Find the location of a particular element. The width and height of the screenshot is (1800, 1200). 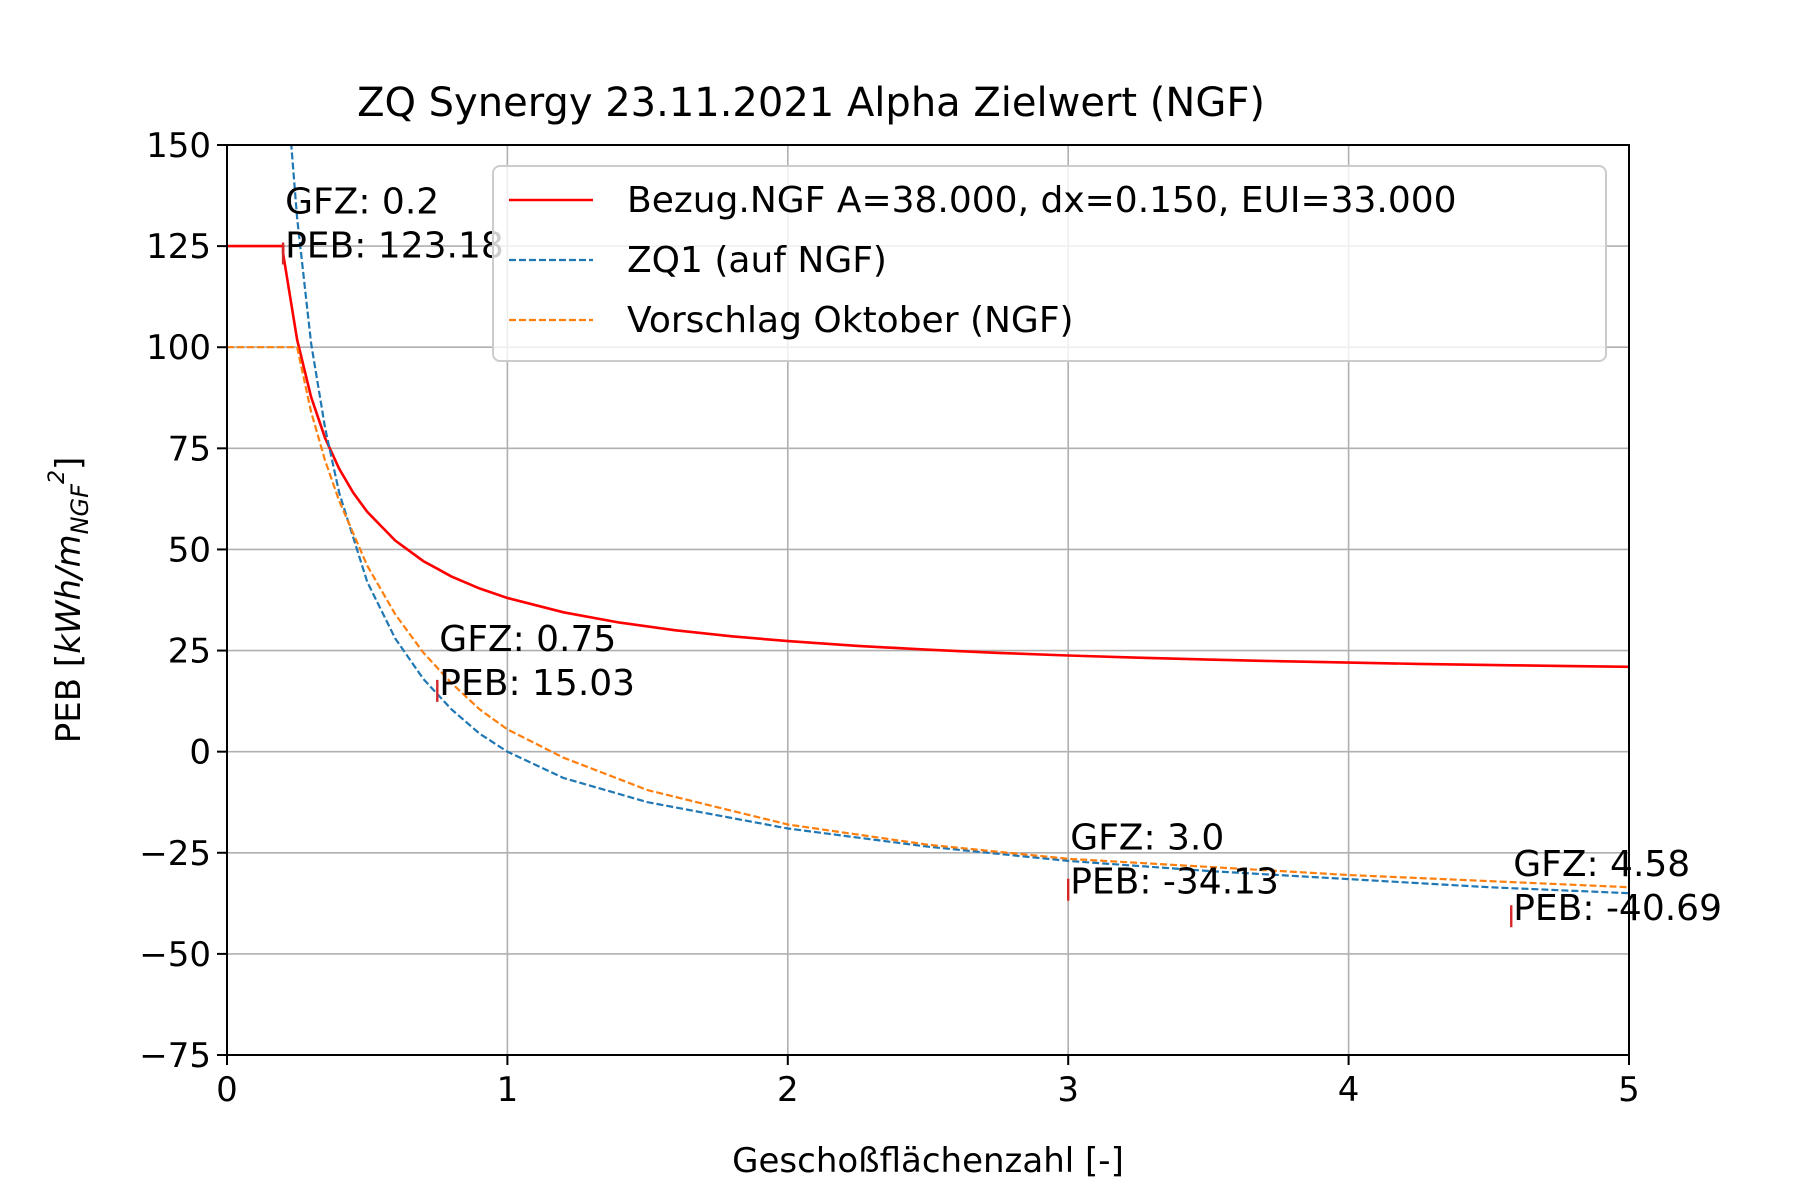

y-axis-label-sup: 2 is located at coordinates (57, 477).